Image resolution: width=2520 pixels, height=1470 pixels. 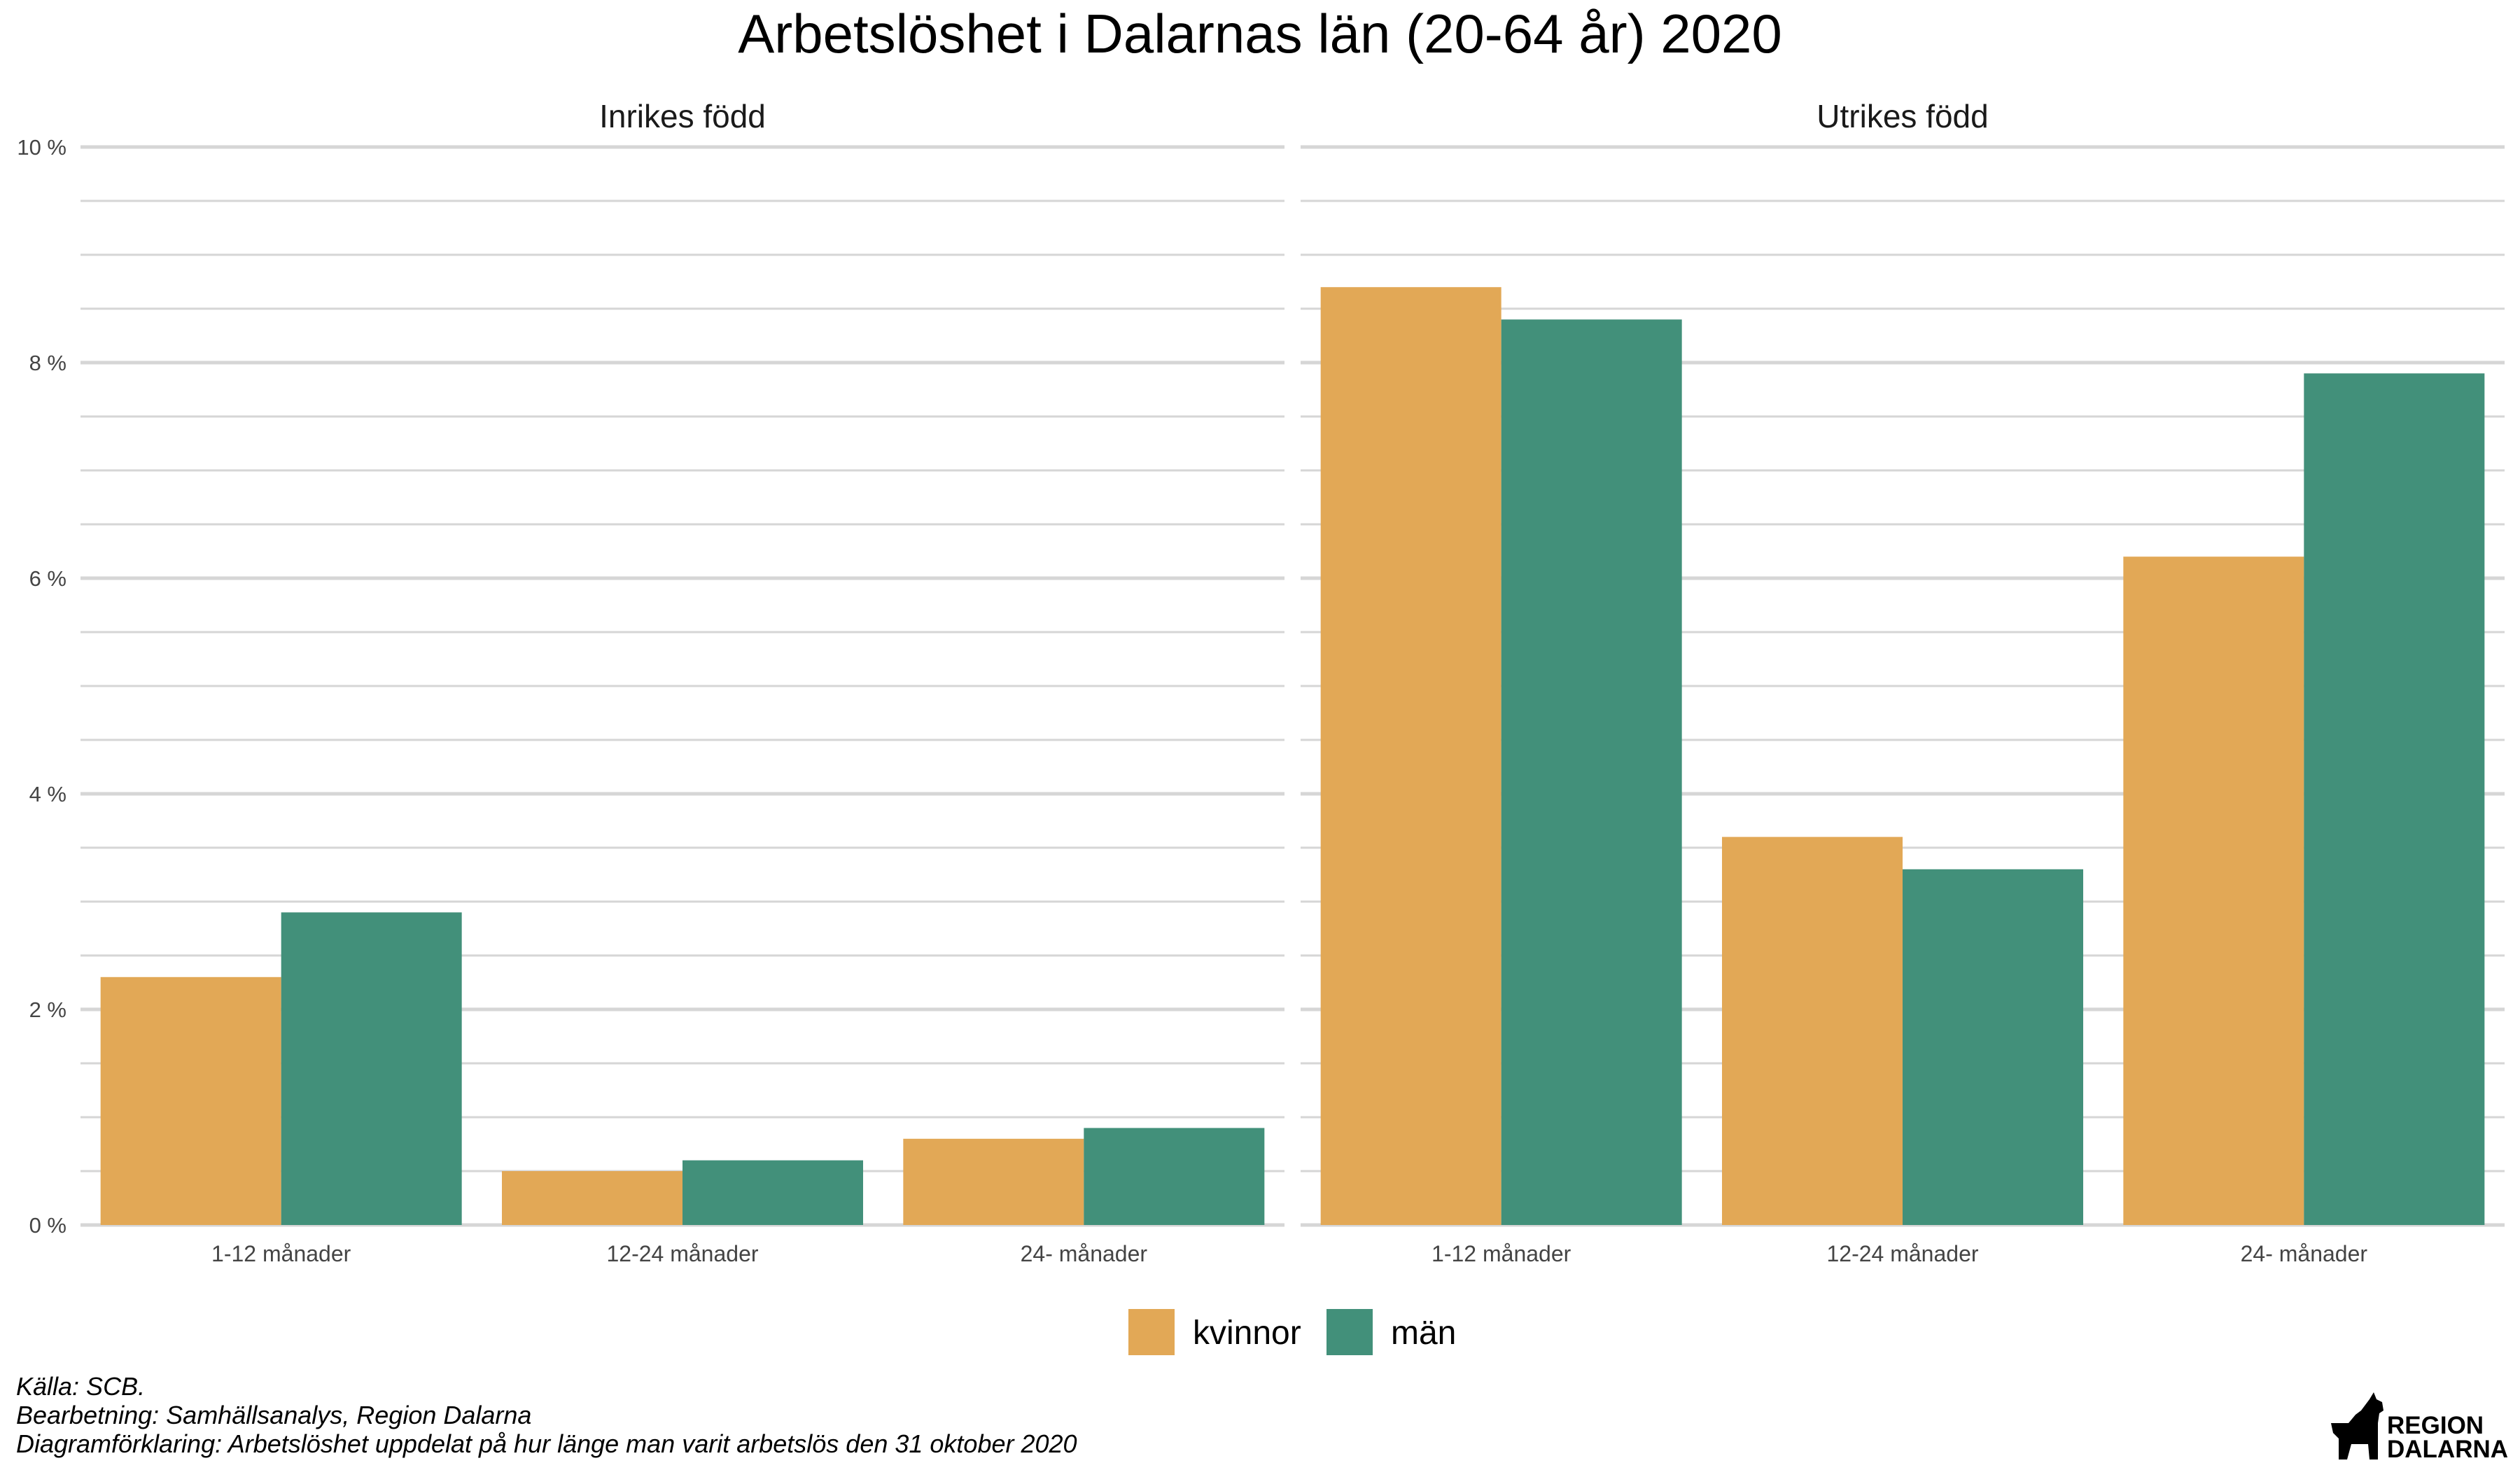 What do you see at coordinates (2435, 1425) in the screenshot?
I see `logo-text-line1: REGION` at bounding box center [2435, 1425].